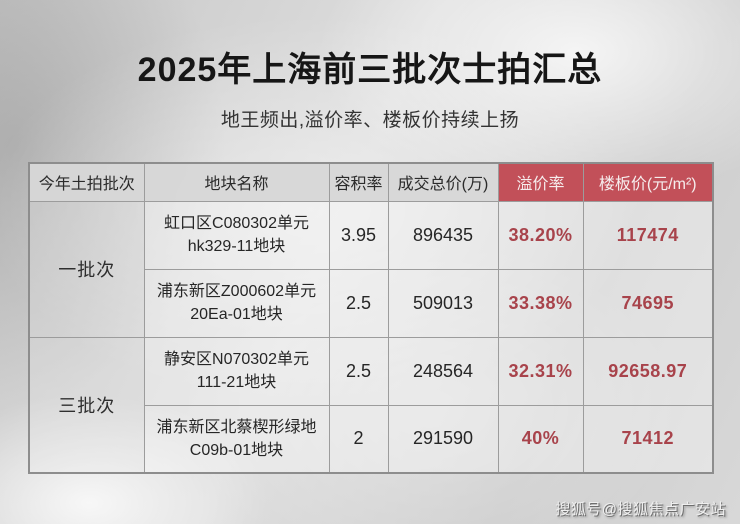 The image size is (740, 524). What do you see at coordinates (236, 303) in the screenshot?
I see `plot-name-cell: 浦东新区Z000602单元 20Ea-01地块` at bounding box center [236, 303].